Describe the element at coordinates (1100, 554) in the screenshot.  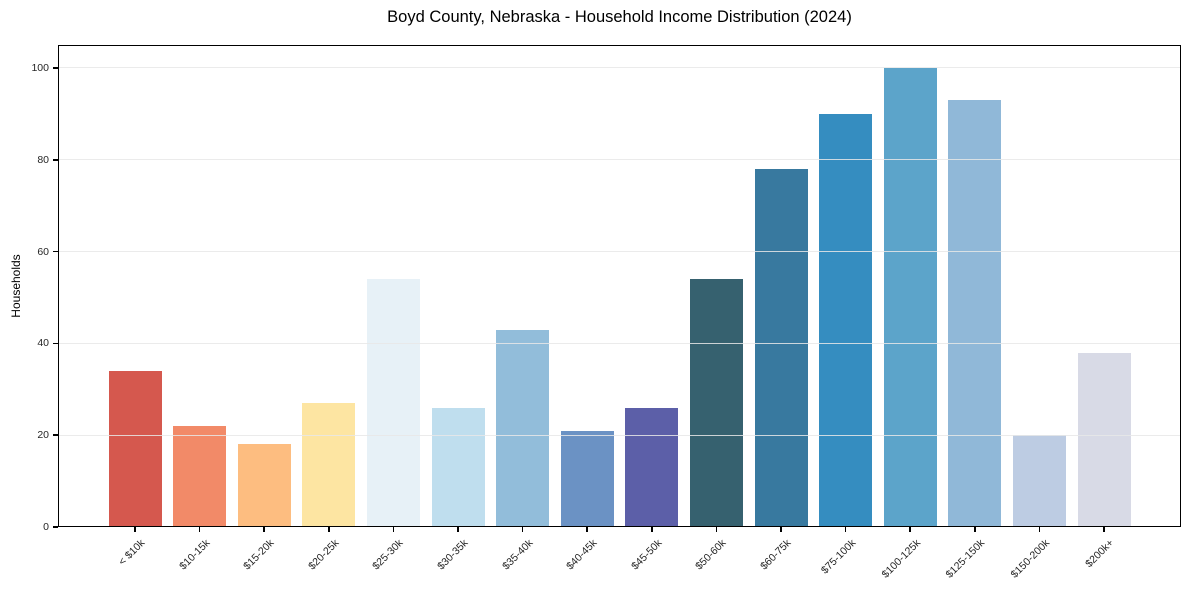
I see `x-tick-label-16: $200k+` at that location.